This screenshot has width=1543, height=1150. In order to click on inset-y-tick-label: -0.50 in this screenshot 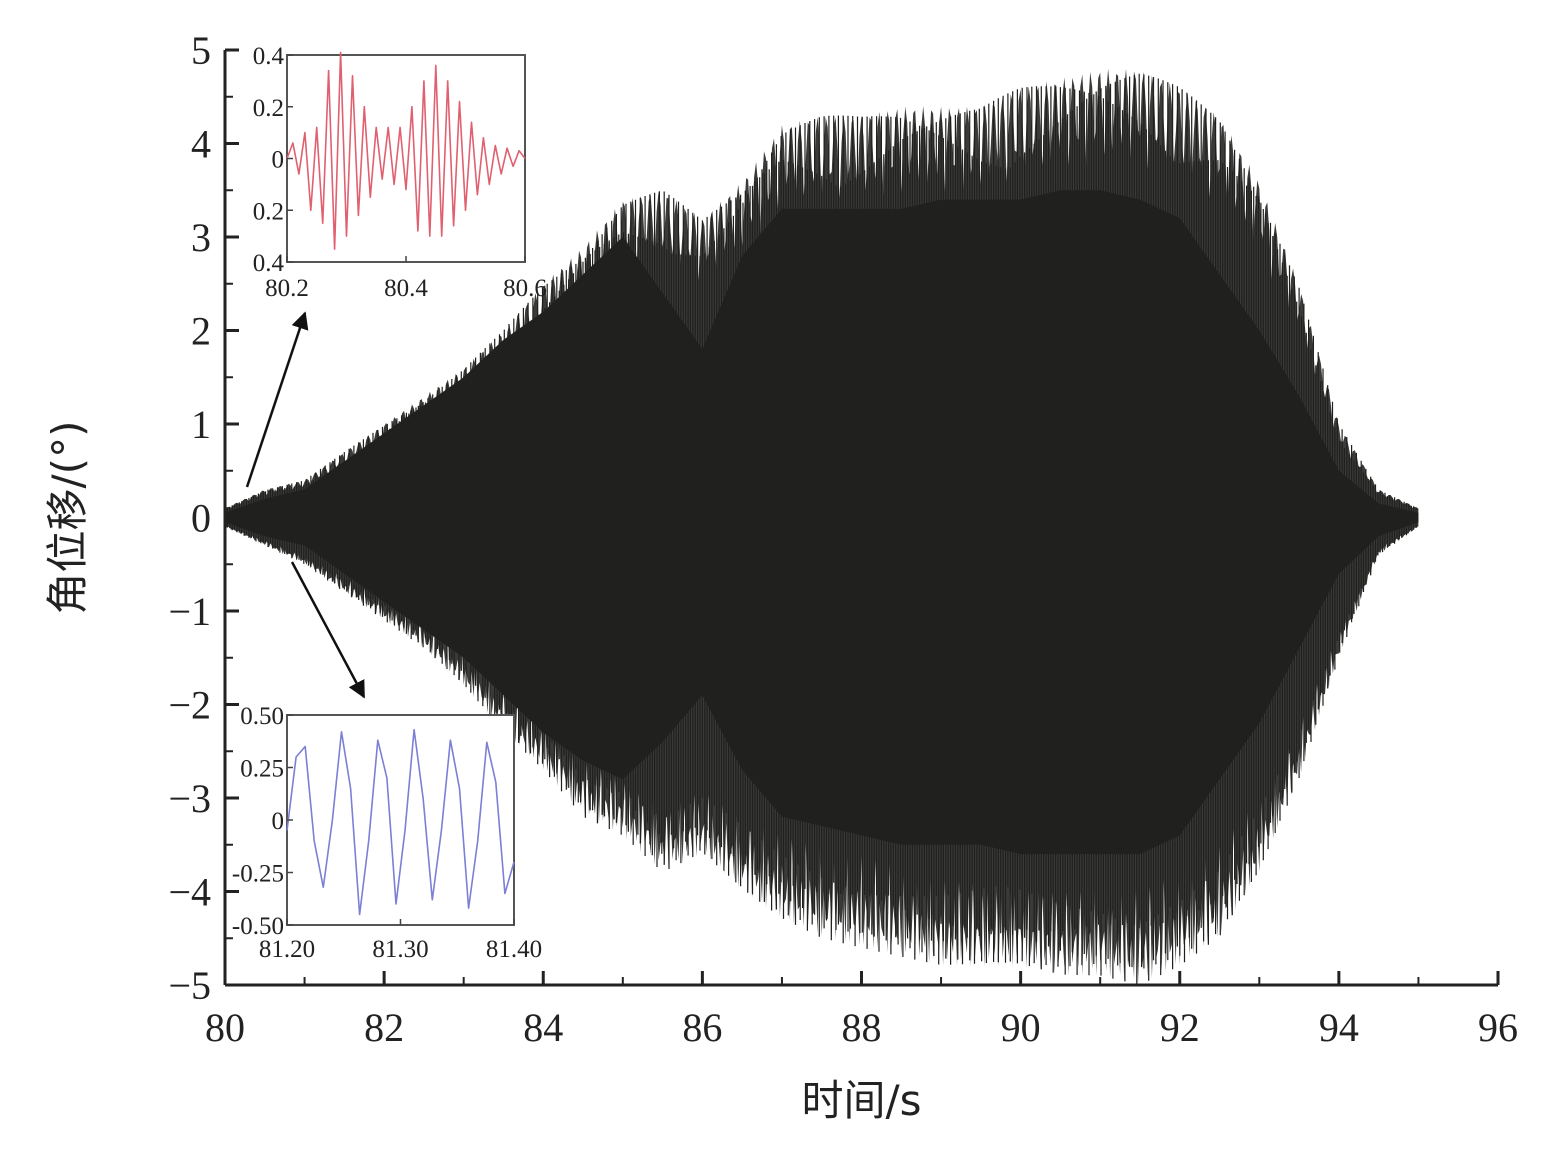, I will do `click(258, 926)`.